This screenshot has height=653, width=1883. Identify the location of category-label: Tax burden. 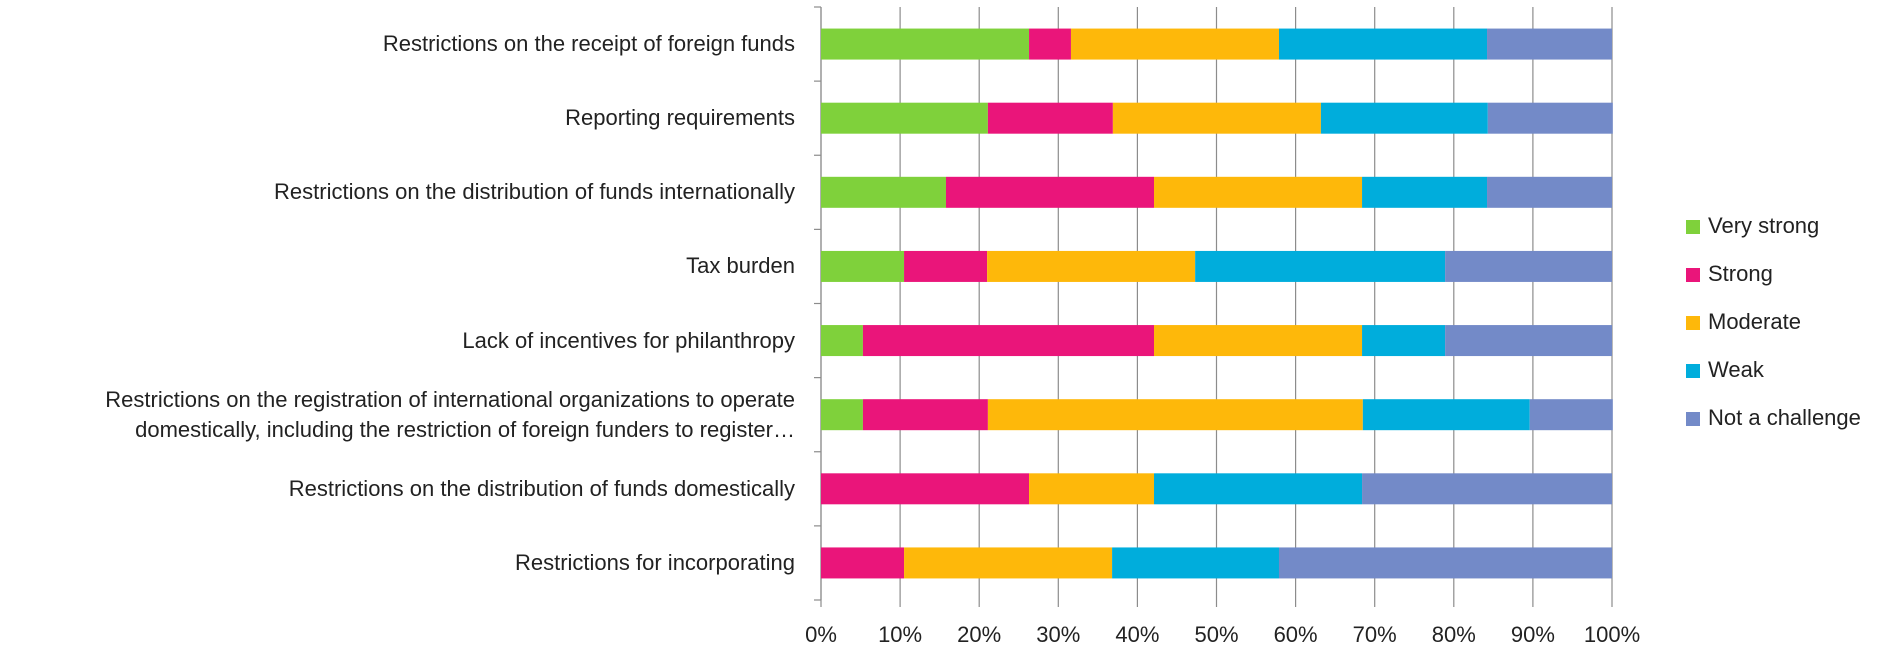
(740, 266).